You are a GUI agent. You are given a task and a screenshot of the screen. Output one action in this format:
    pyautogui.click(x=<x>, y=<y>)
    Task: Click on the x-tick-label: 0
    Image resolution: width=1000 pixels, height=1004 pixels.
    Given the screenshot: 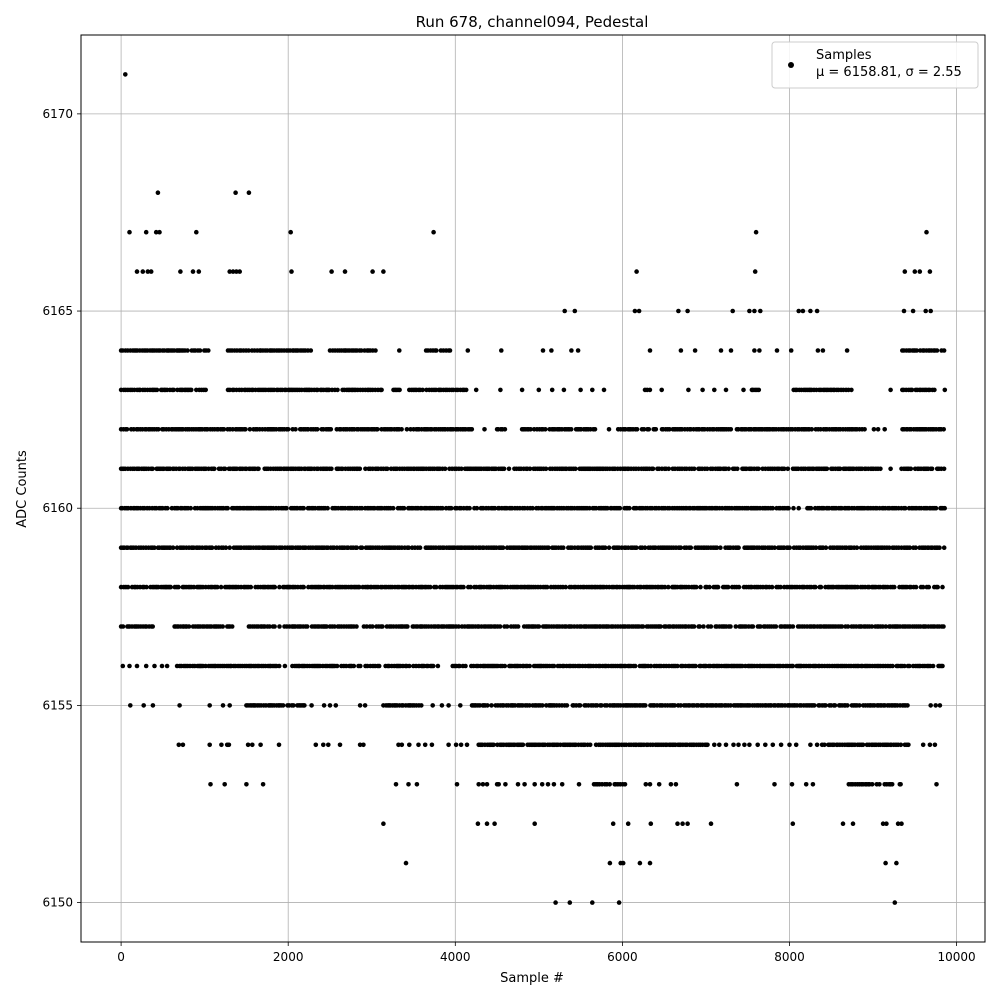 What is the action you would take?
    pyautogui.click(x=121, y=957)
    